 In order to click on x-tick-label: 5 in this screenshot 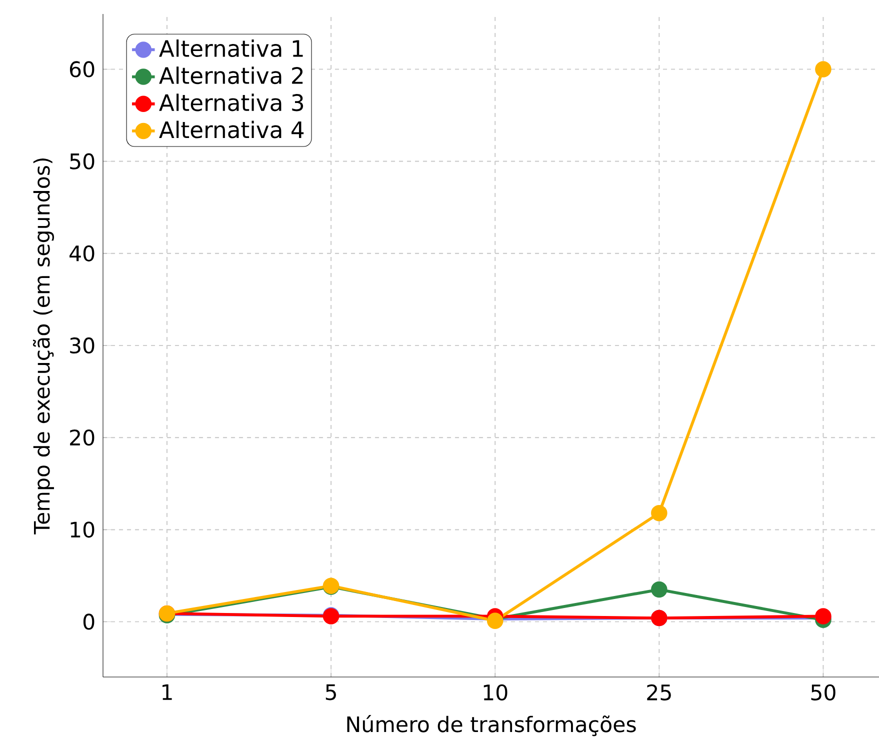, I will do `click(331, 692)`.